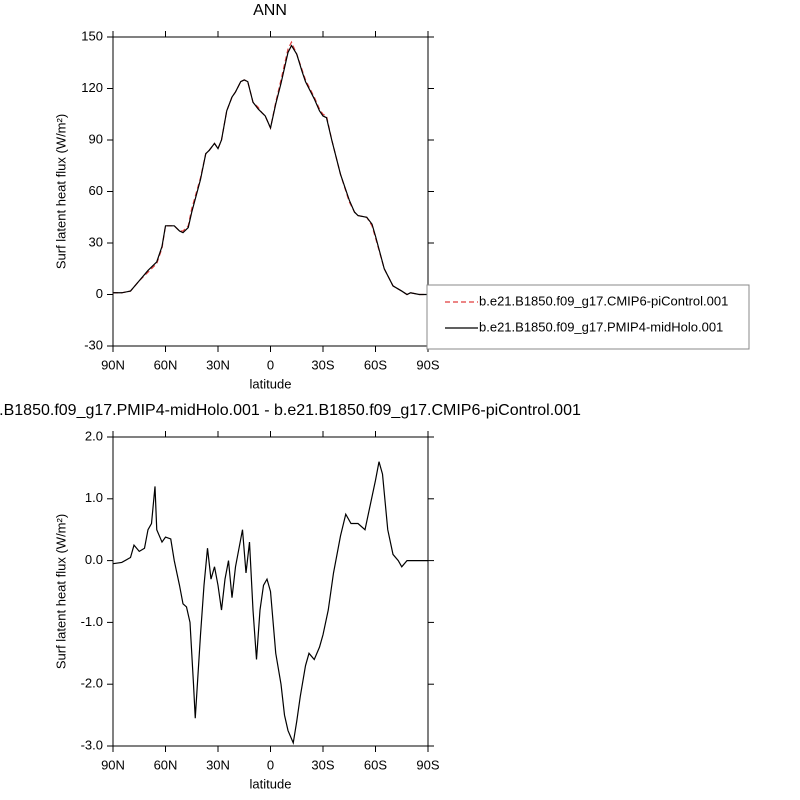 The image size is (800, 800). What do you see at coordinates (94, 497) in the screenshot?
I see `y-tick-label: 1.0` at bounding box center [94, 497].